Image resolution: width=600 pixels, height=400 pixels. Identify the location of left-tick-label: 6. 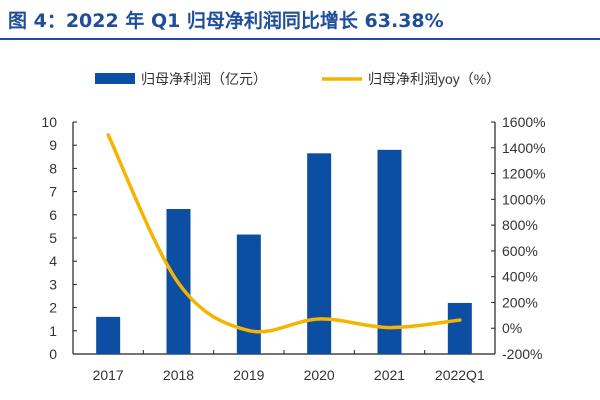
(53, 215).